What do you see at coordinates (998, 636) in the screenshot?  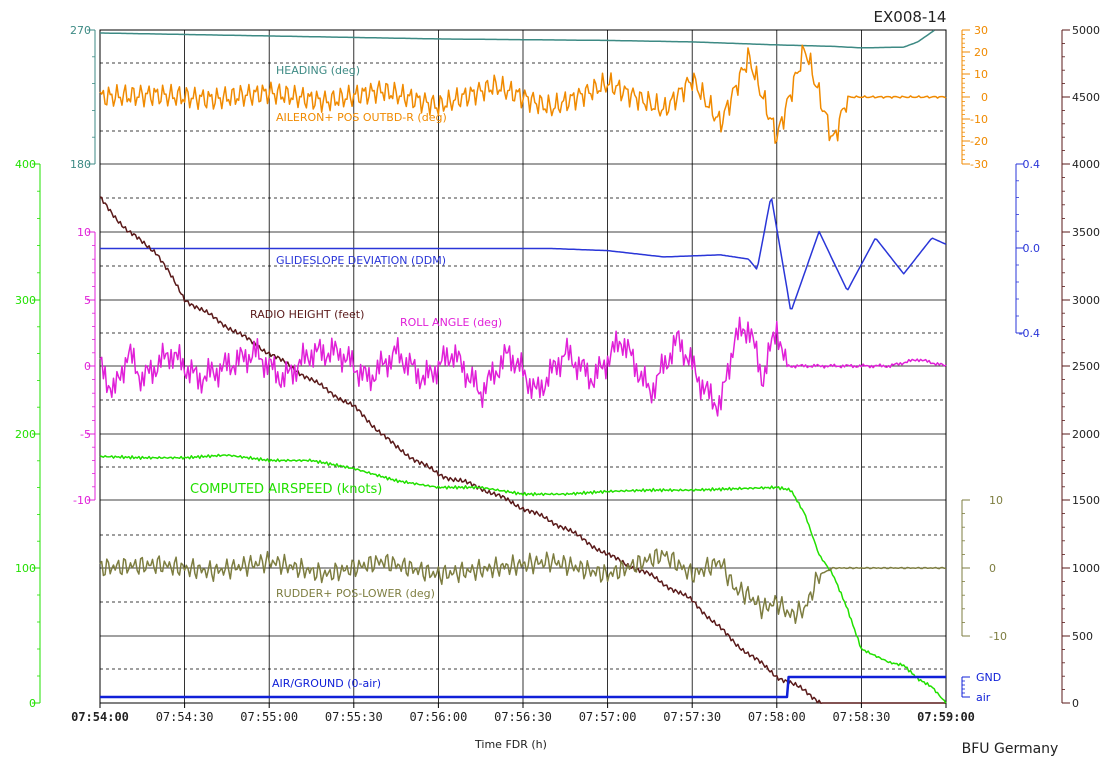 I see `rudder-tick-label: -10` at bounding box center [998, 636].